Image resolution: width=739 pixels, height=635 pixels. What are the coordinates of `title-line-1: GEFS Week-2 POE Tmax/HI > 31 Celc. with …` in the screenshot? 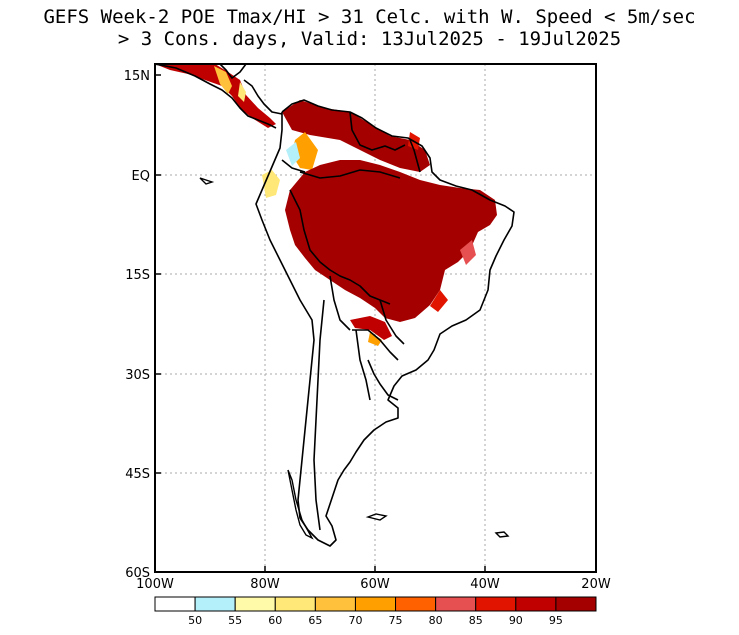 It's located at (369, 17).